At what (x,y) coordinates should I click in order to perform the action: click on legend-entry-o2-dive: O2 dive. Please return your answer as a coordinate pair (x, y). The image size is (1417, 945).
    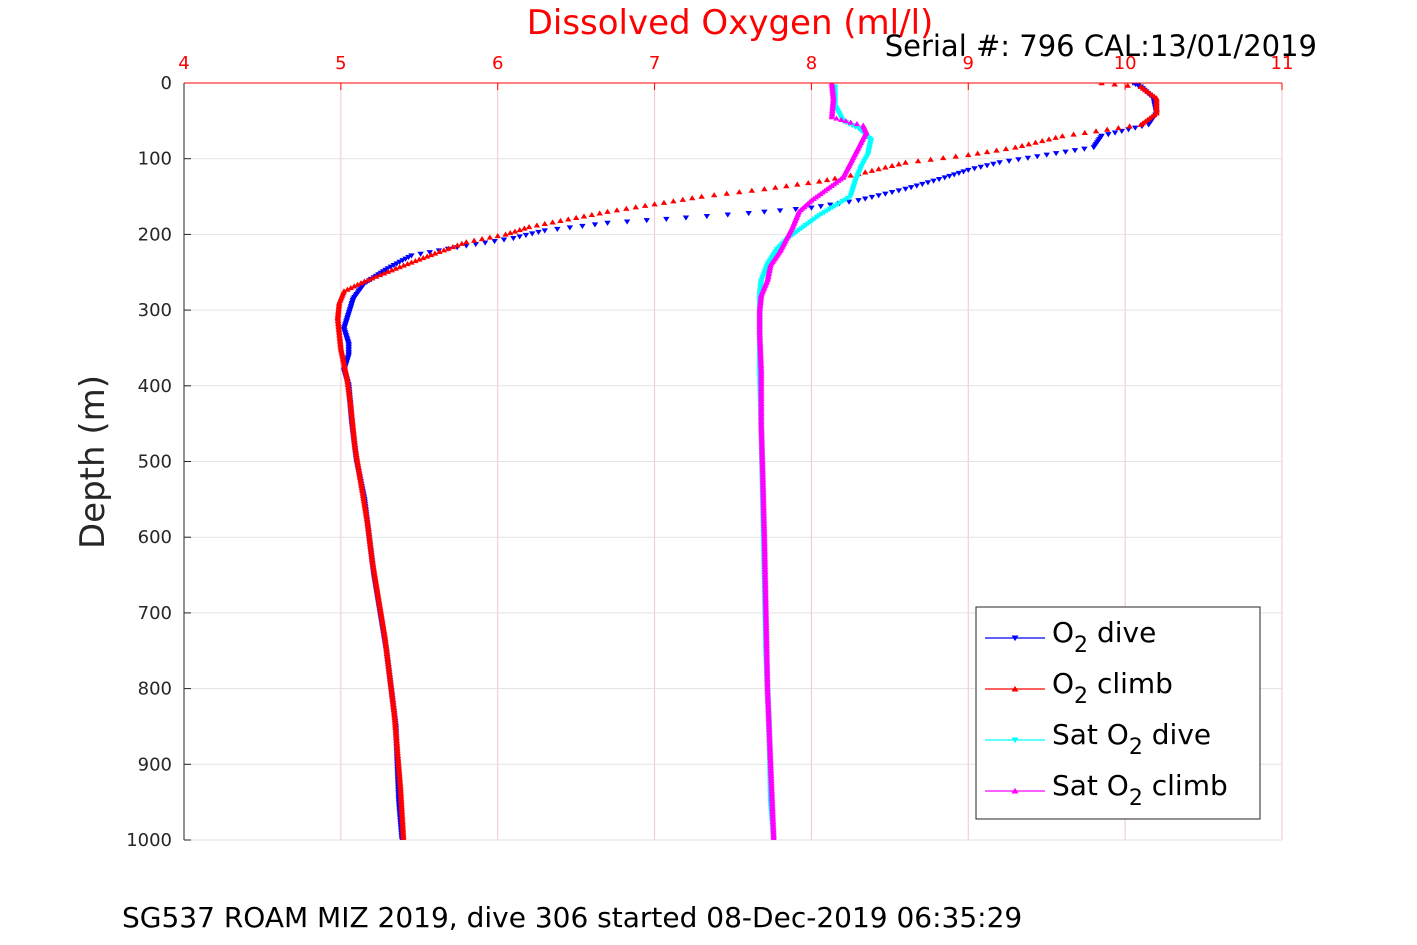
    Looking at the image, I should click on (1070, 637).